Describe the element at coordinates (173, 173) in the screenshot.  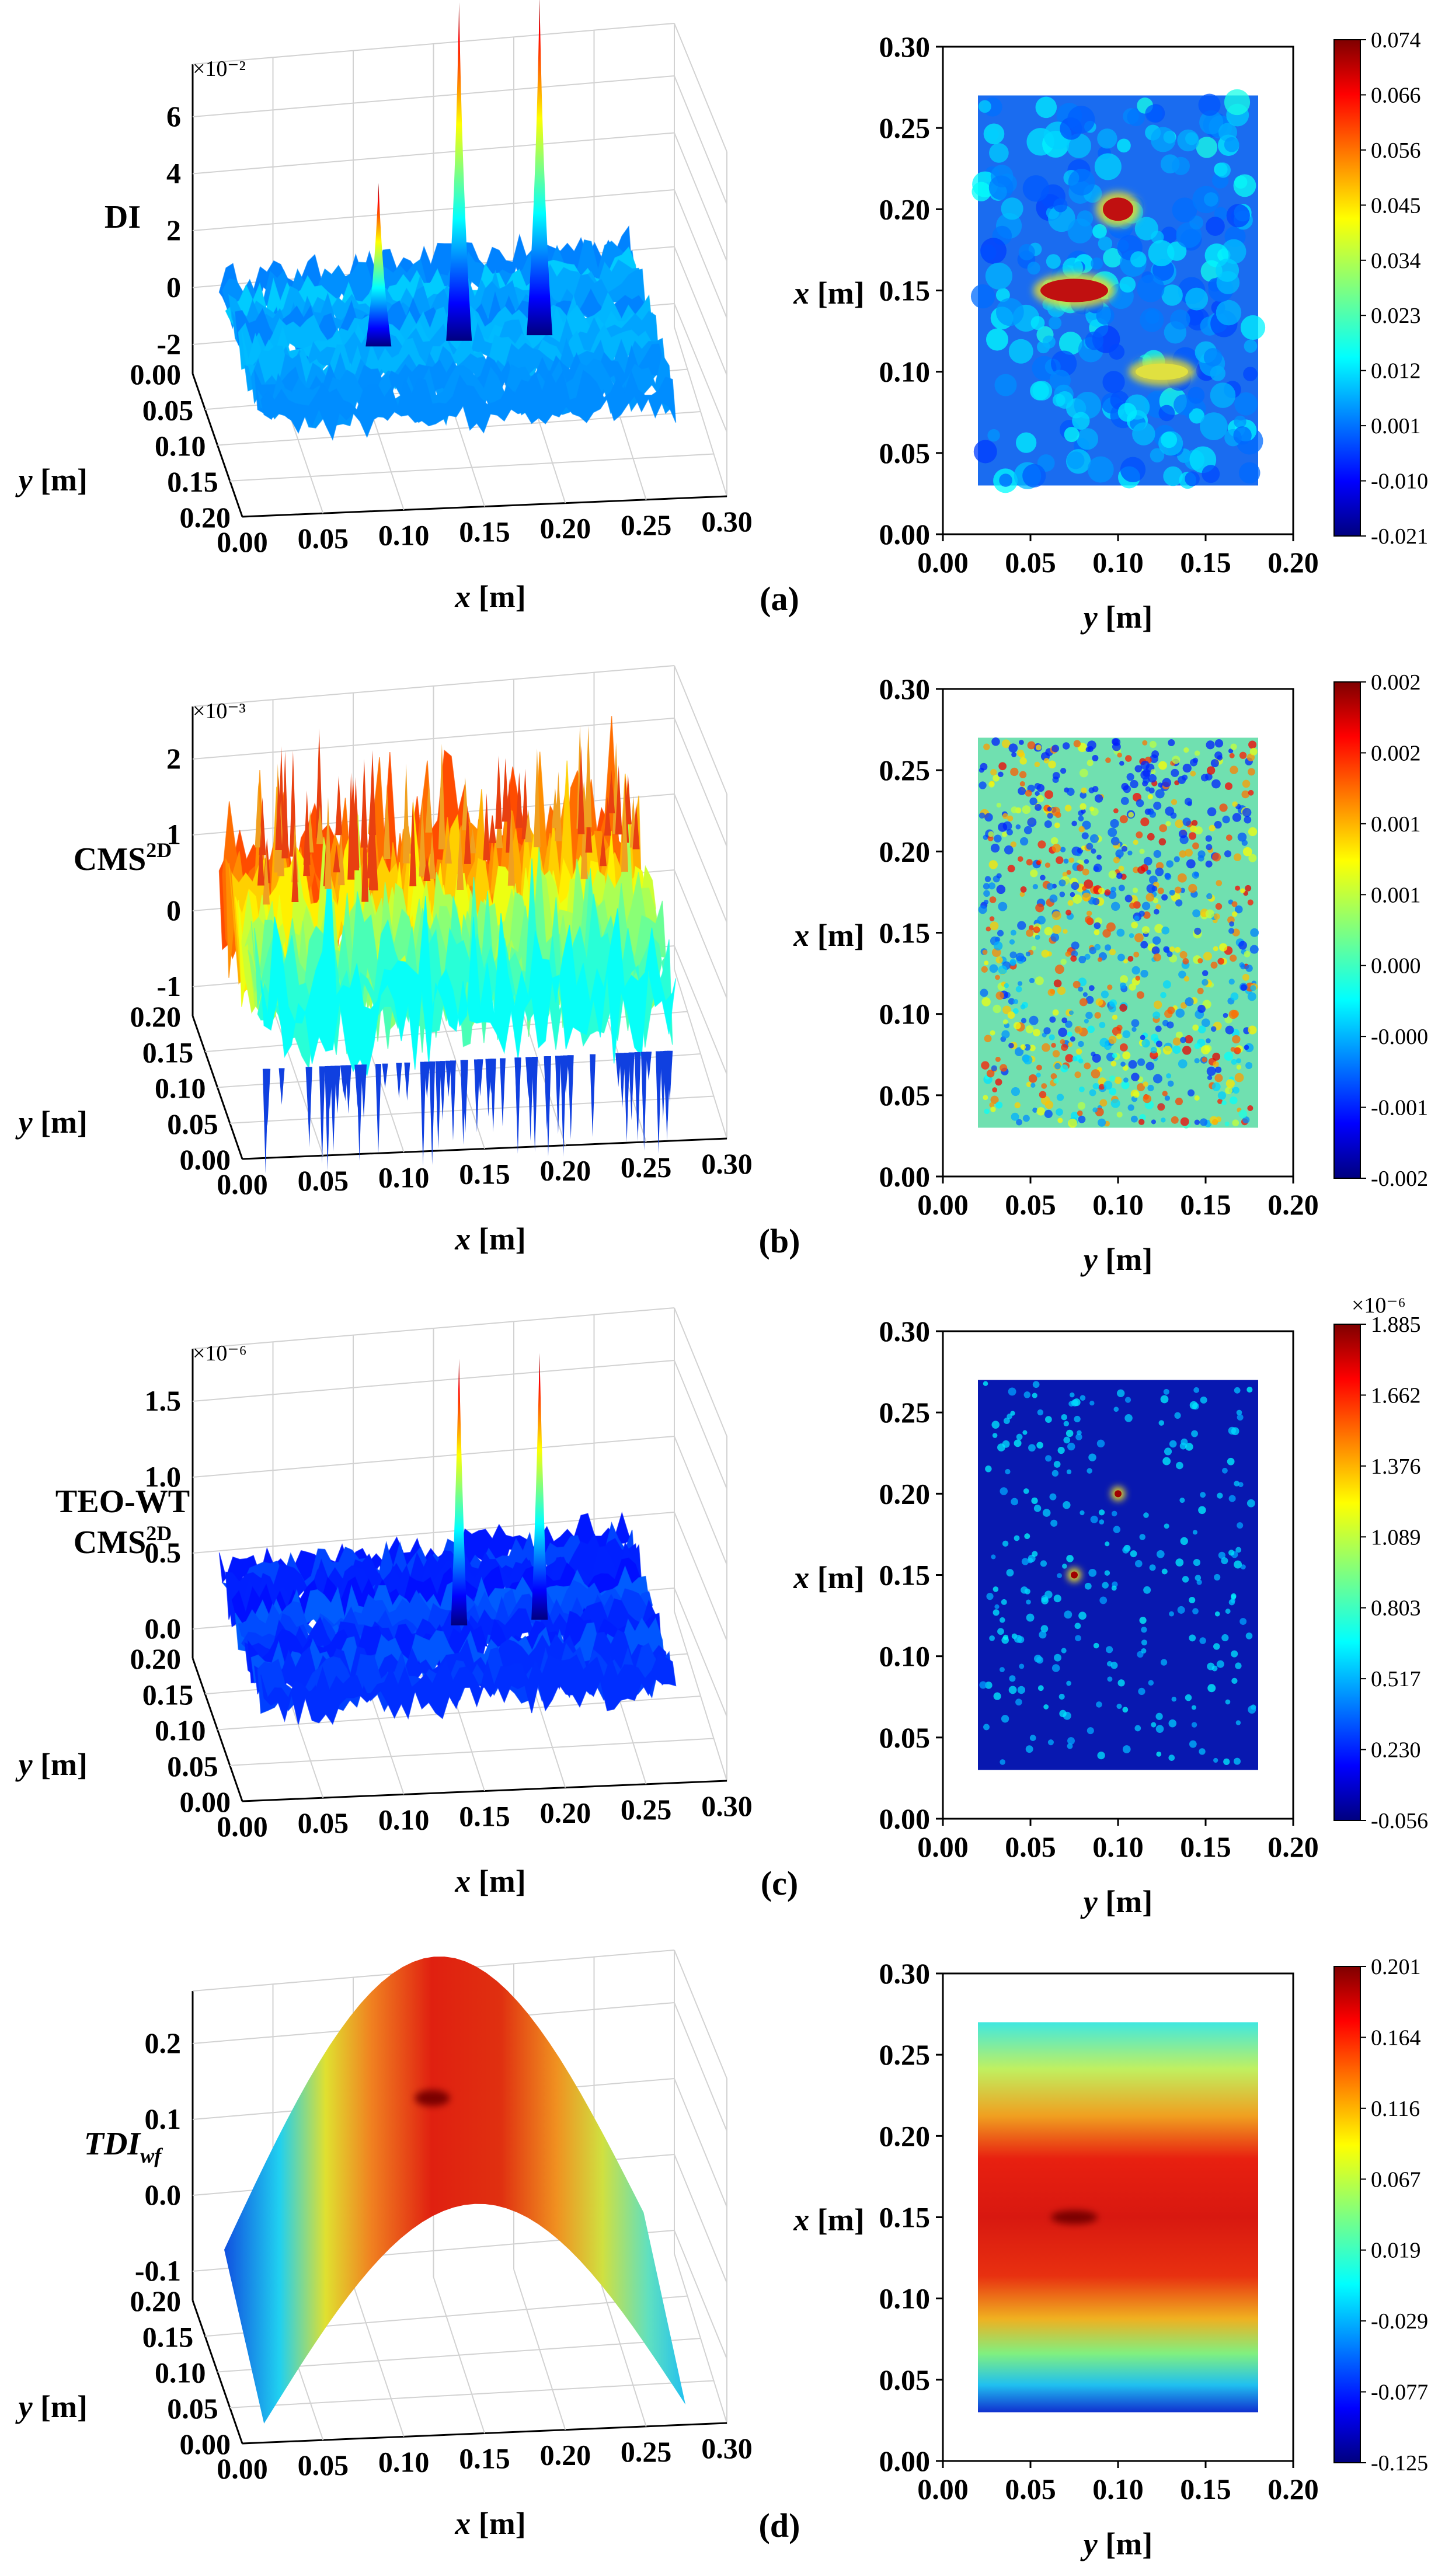
I see `z-tick-label: 4` at that location.